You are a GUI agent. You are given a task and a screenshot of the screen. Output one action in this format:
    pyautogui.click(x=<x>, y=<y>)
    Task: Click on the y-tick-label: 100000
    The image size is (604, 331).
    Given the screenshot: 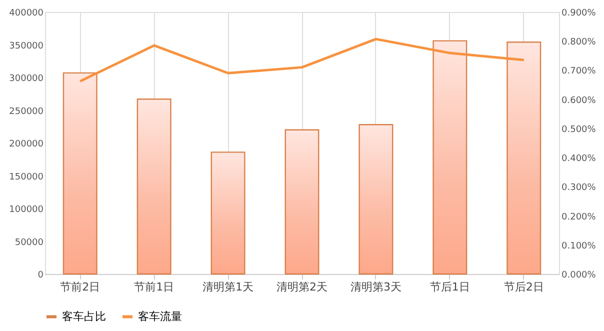 What is the action you would take?
    pyautogui.click(x=26, y=210)
    